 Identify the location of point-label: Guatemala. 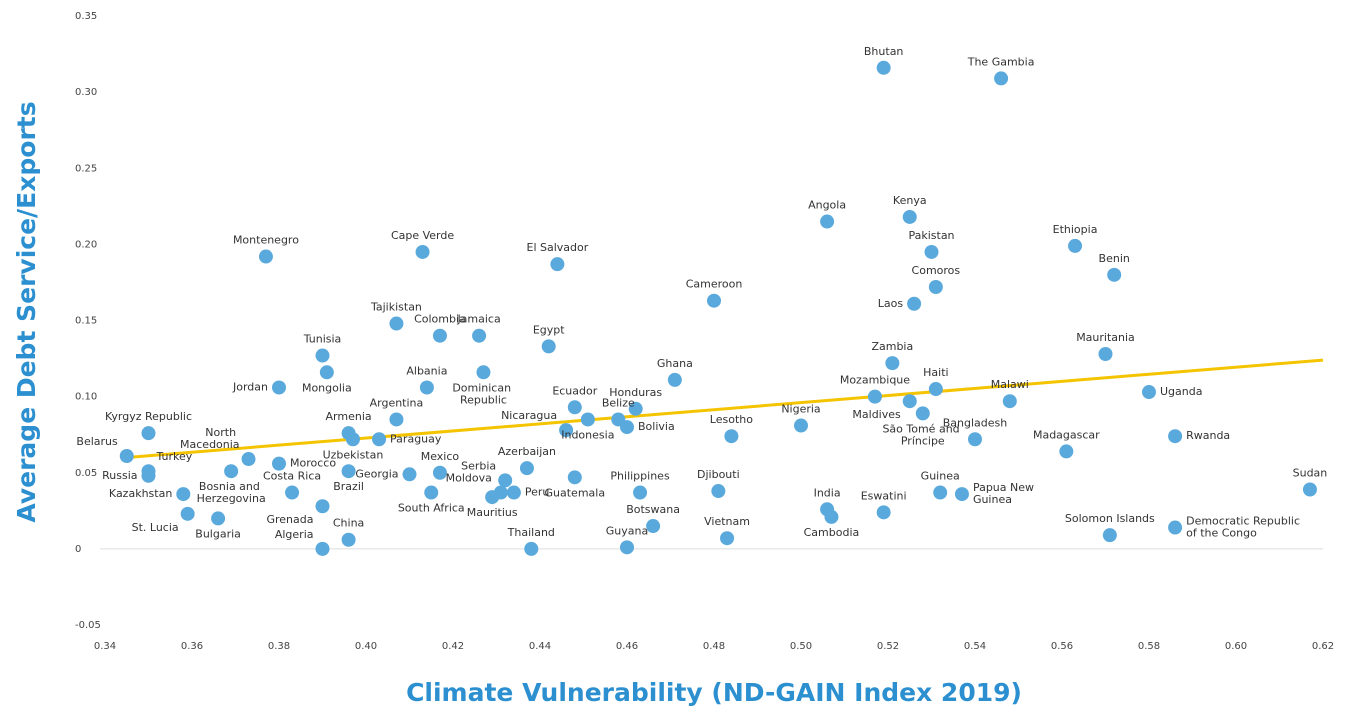
(575, 492).